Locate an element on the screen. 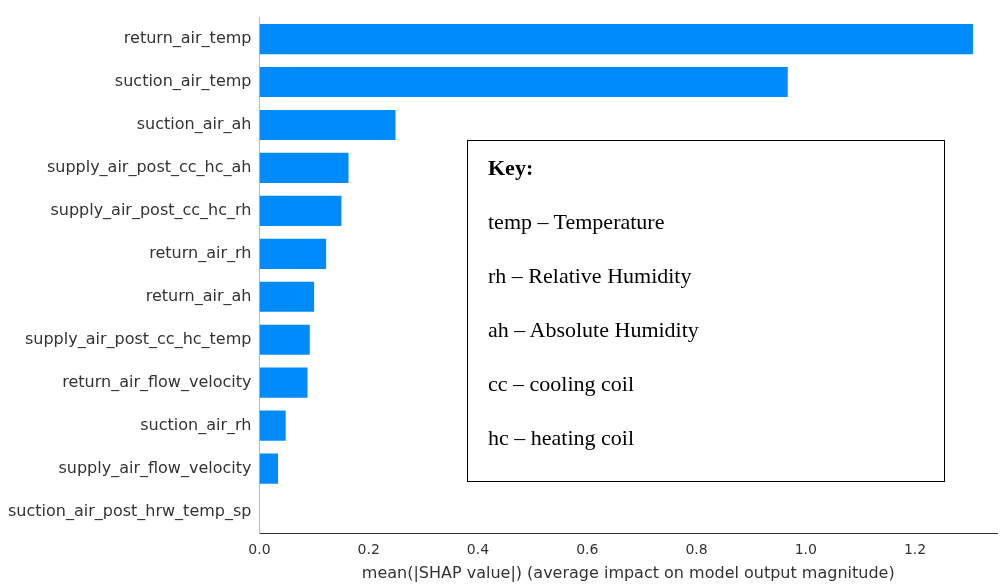 The height and width of the screenshot is (587, 1001). x-tick-label: 0.0 is located at coordinates (259, 549).